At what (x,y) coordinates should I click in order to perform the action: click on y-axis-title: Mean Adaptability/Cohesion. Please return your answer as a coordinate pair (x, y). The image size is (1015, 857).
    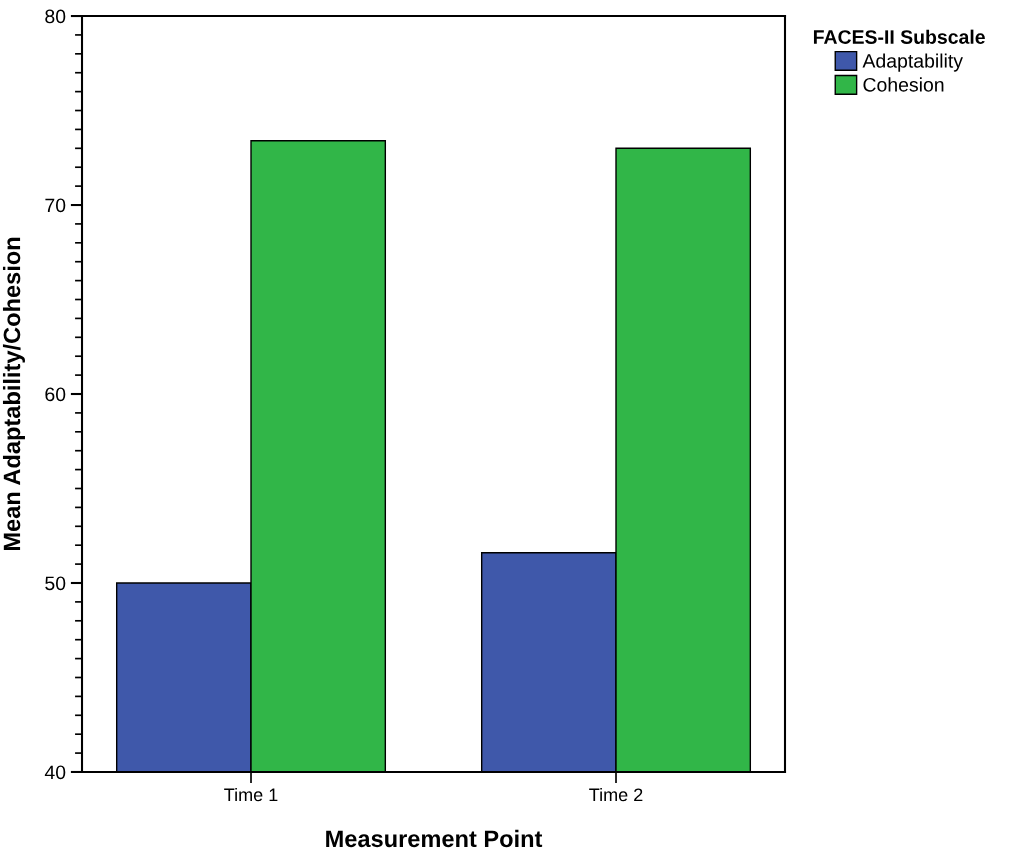
    Looking at the image, I should click on (13, 394).